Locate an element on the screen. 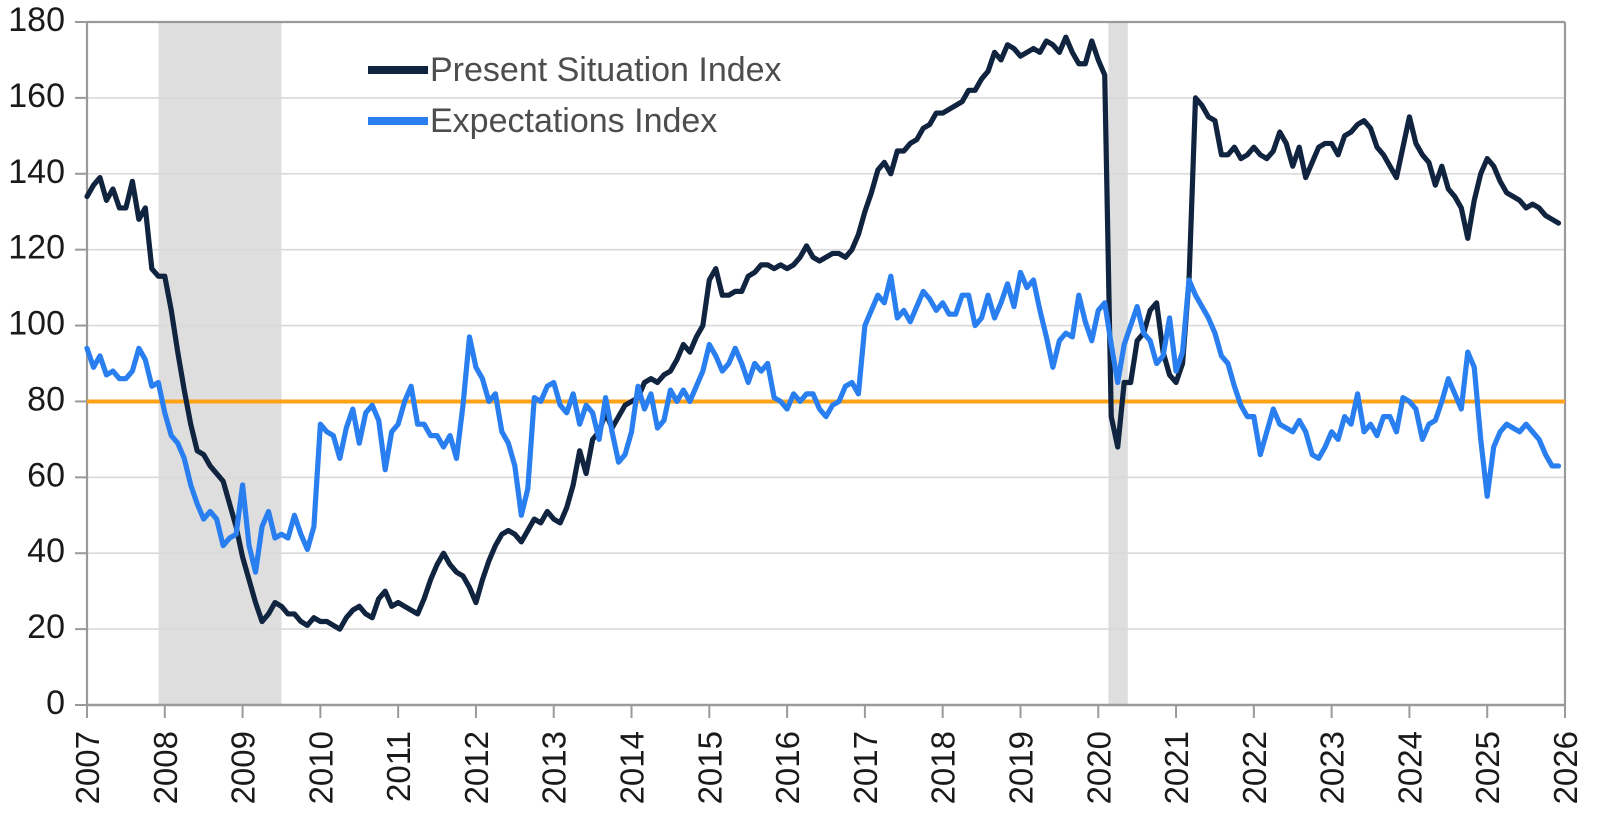 This screenshot has width=1600, height=813. x-axis-tick-label: 2014 is located at coordinates (632, 767).